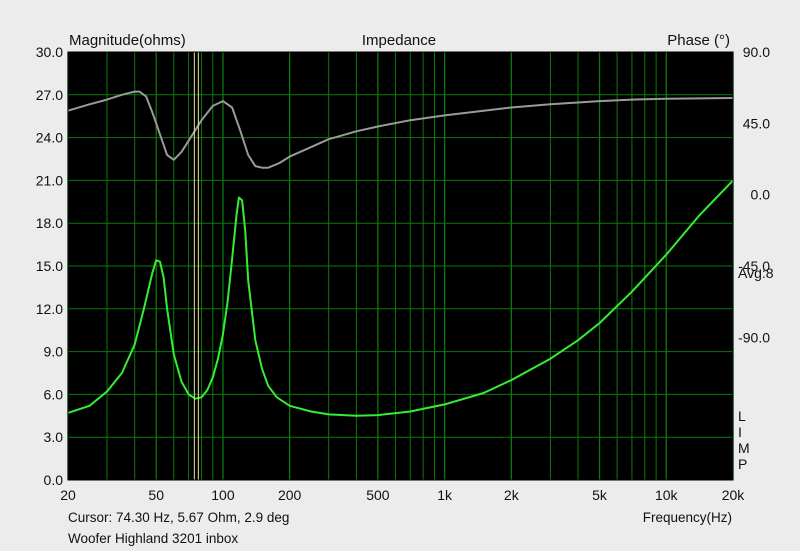  Describe the element at coordinates (756, 52) in the screenshot. I see `y-right-tick-label: 90.0` at that location.